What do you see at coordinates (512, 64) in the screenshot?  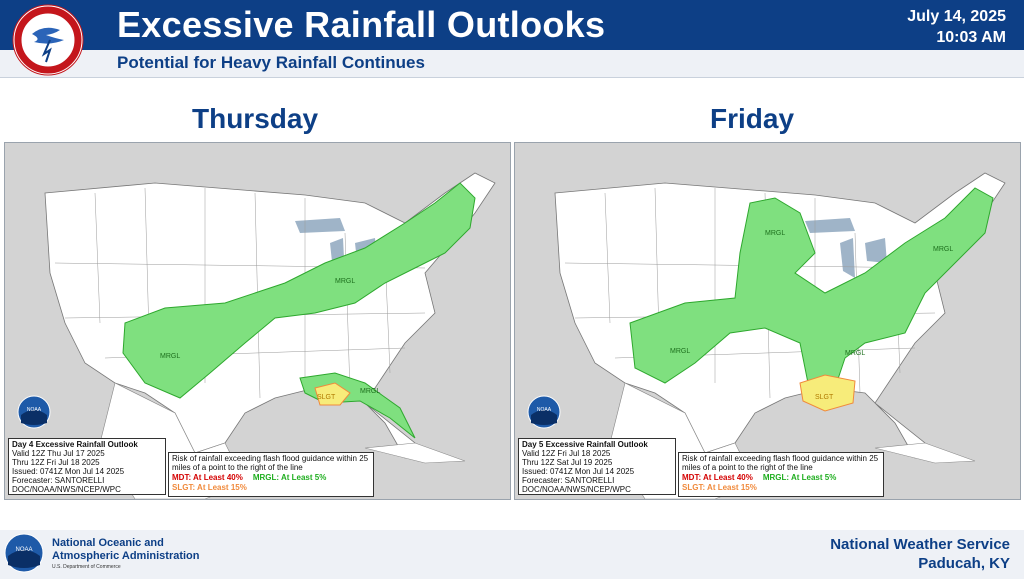 I see `subheader-bar` at bounding box center [512, 64].